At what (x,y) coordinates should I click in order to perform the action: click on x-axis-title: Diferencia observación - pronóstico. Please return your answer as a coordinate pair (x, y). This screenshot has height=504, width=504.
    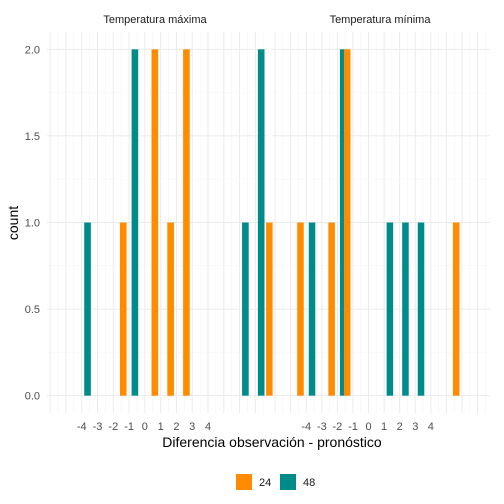
    Looking at the image, I should click on (272, 442).